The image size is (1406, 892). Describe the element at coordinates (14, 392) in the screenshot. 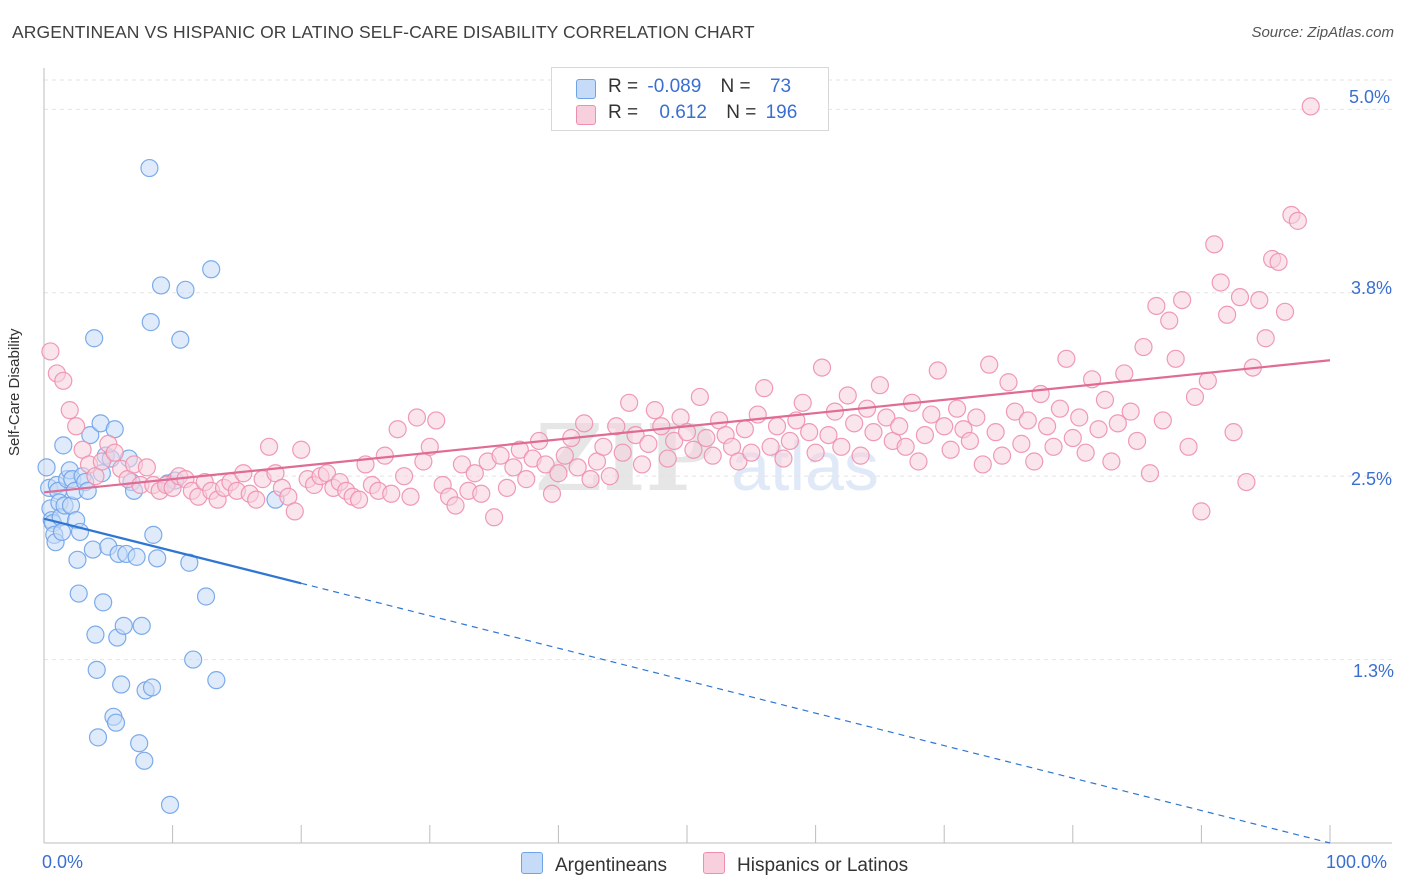

I see `y-axis-label: Self-Care Disability` at that location.